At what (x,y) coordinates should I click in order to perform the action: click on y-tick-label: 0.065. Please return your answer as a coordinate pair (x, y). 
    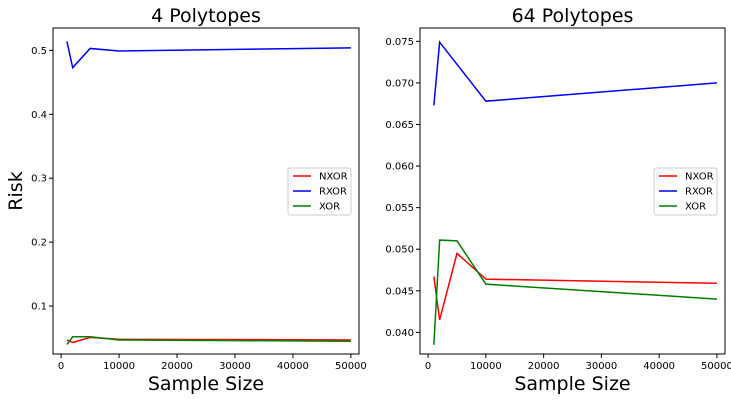
    Looking at the image, I should click on (399, 125).